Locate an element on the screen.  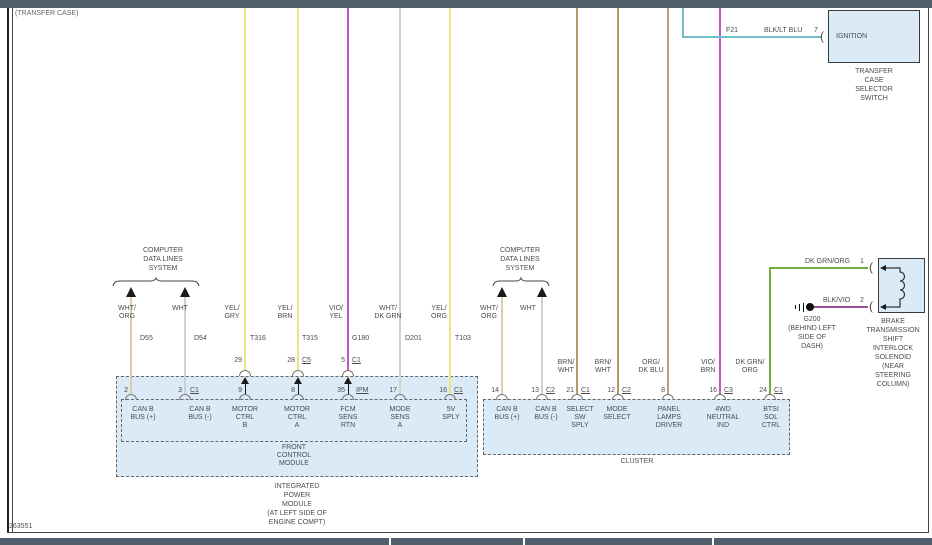
wire-color-label: VIO/ YEL is located at coordinates (336, 312).